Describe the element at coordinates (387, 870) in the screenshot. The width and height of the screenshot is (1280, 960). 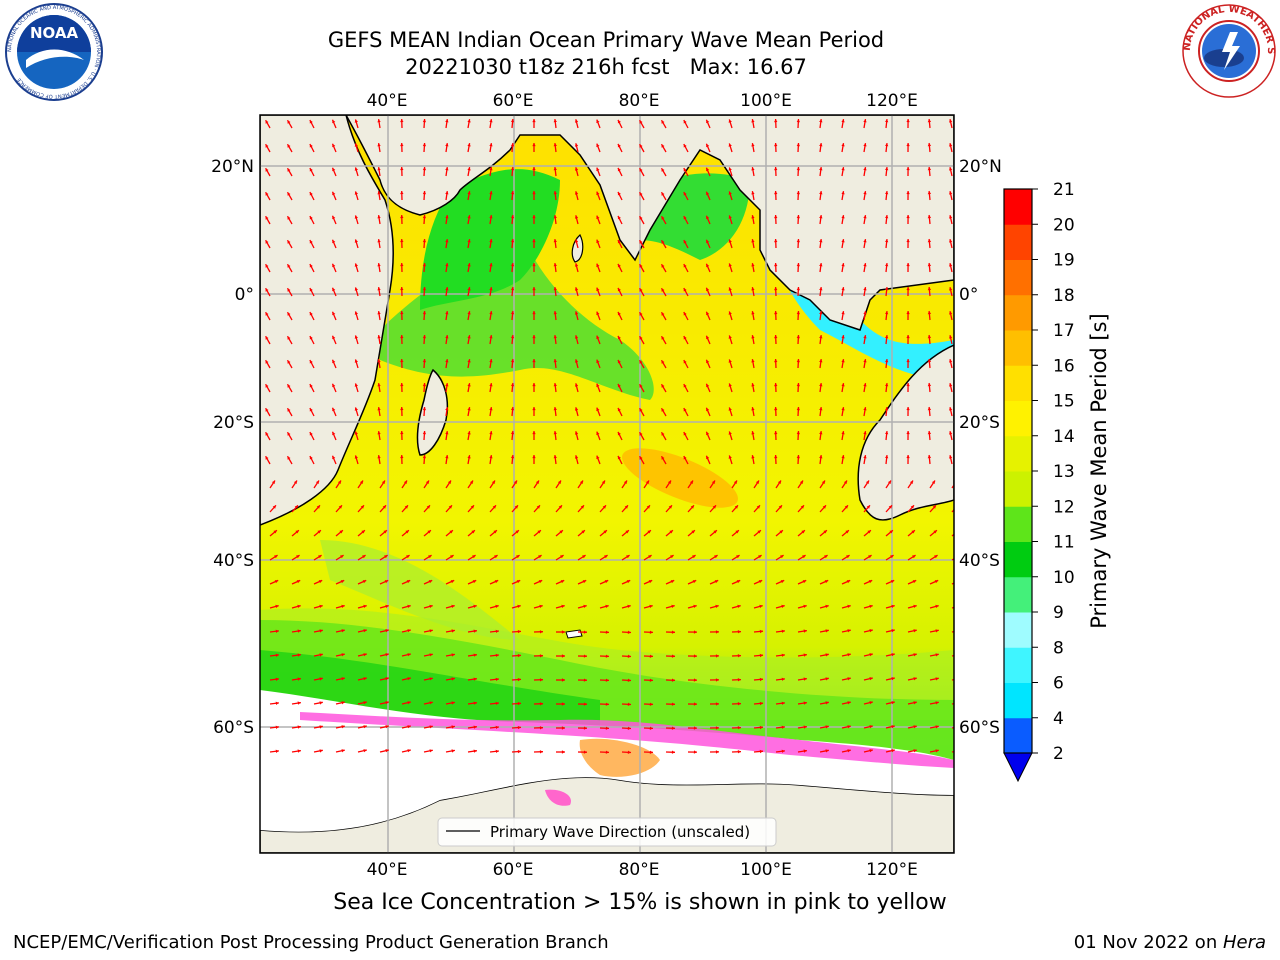
I see `lon-tick-bottom: 40°E` at that location.